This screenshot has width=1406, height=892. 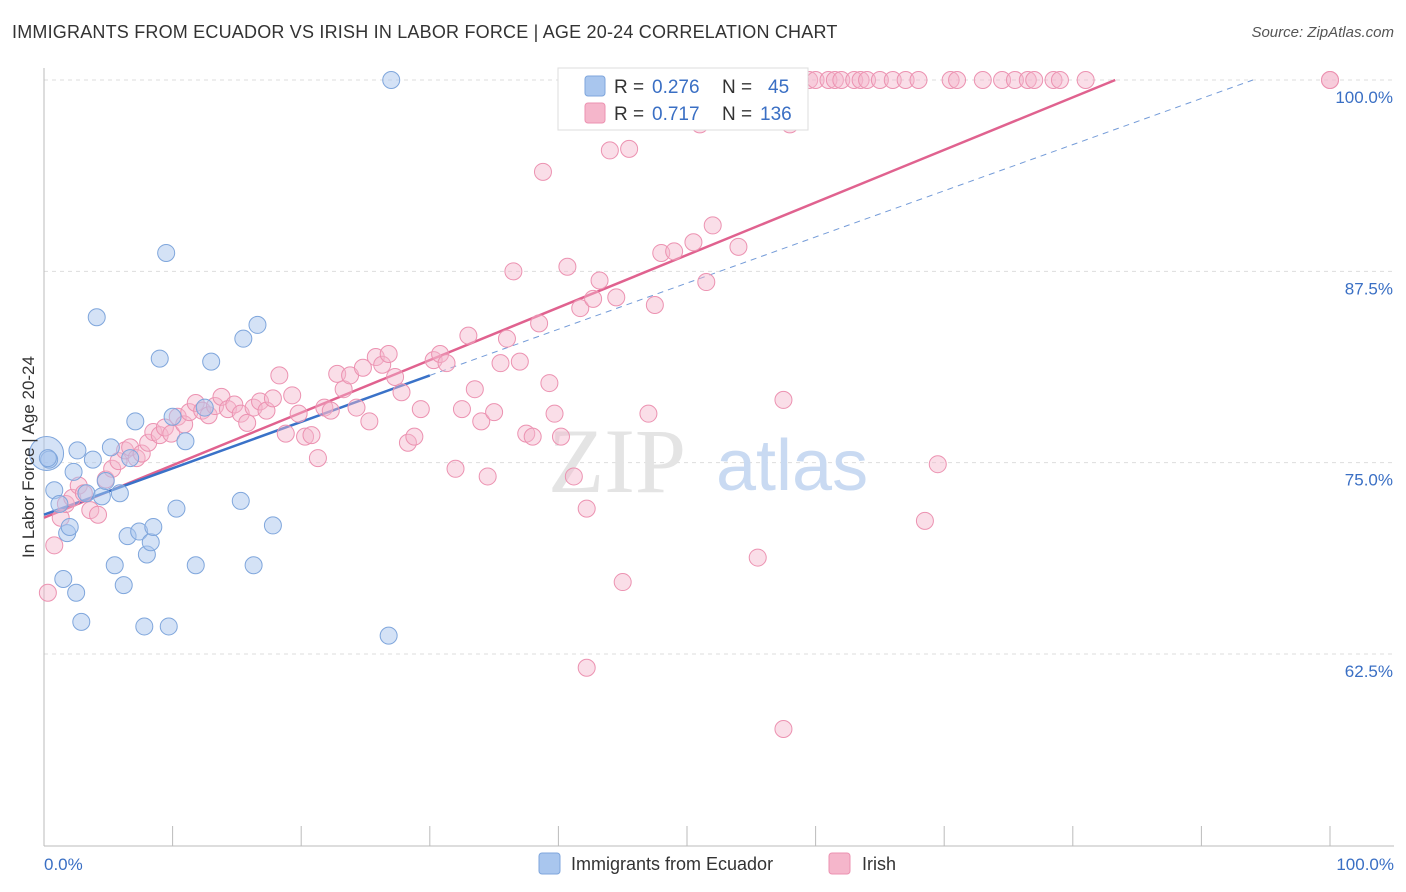 What do you see at coordinates (1365, 864) in the screenshot?
I see `x-tick-label-max: 100.0%` at bounding box center [1365, 864].